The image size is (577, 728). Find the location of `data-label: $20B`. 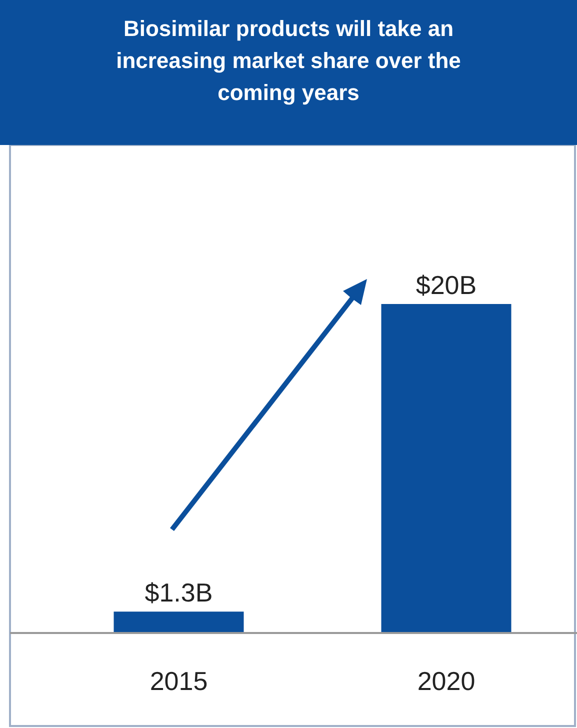

data-label: $20B is located at coordinates (446, 285).